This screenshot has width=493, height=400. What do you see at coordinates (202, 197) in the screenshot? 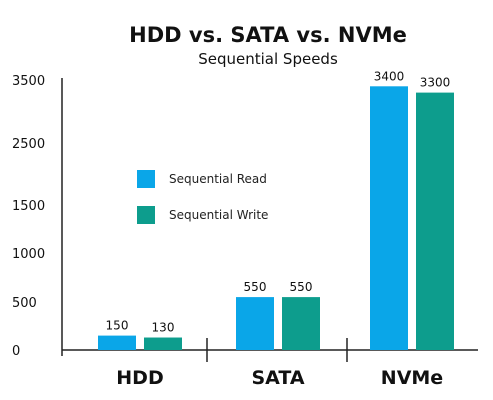
I see `legend: Sequential Read Sequential Write` at bounding box center [202, 197].